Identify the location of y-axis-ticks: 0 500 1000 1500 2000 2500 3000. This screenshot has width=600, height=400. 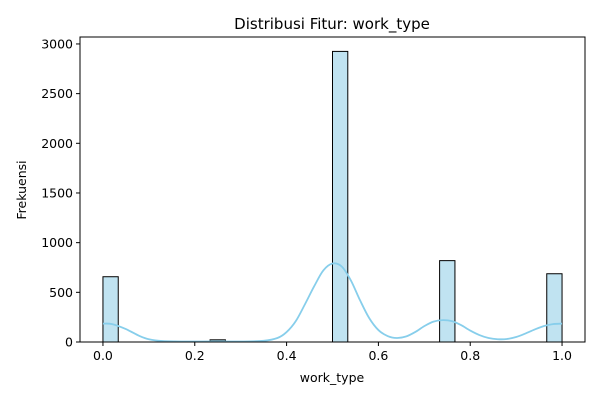
(60, 193).